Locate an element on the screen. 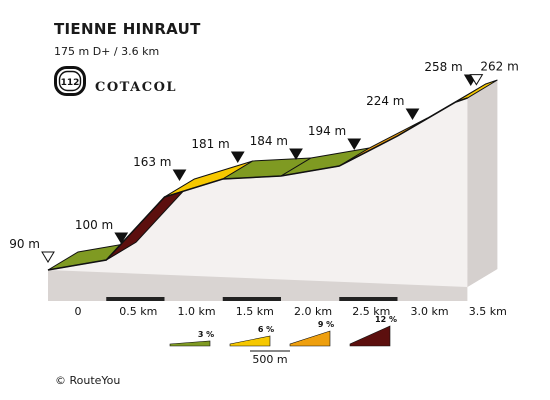  x-tick-label-6: 3.0 km is located at coordinates (429, 311).